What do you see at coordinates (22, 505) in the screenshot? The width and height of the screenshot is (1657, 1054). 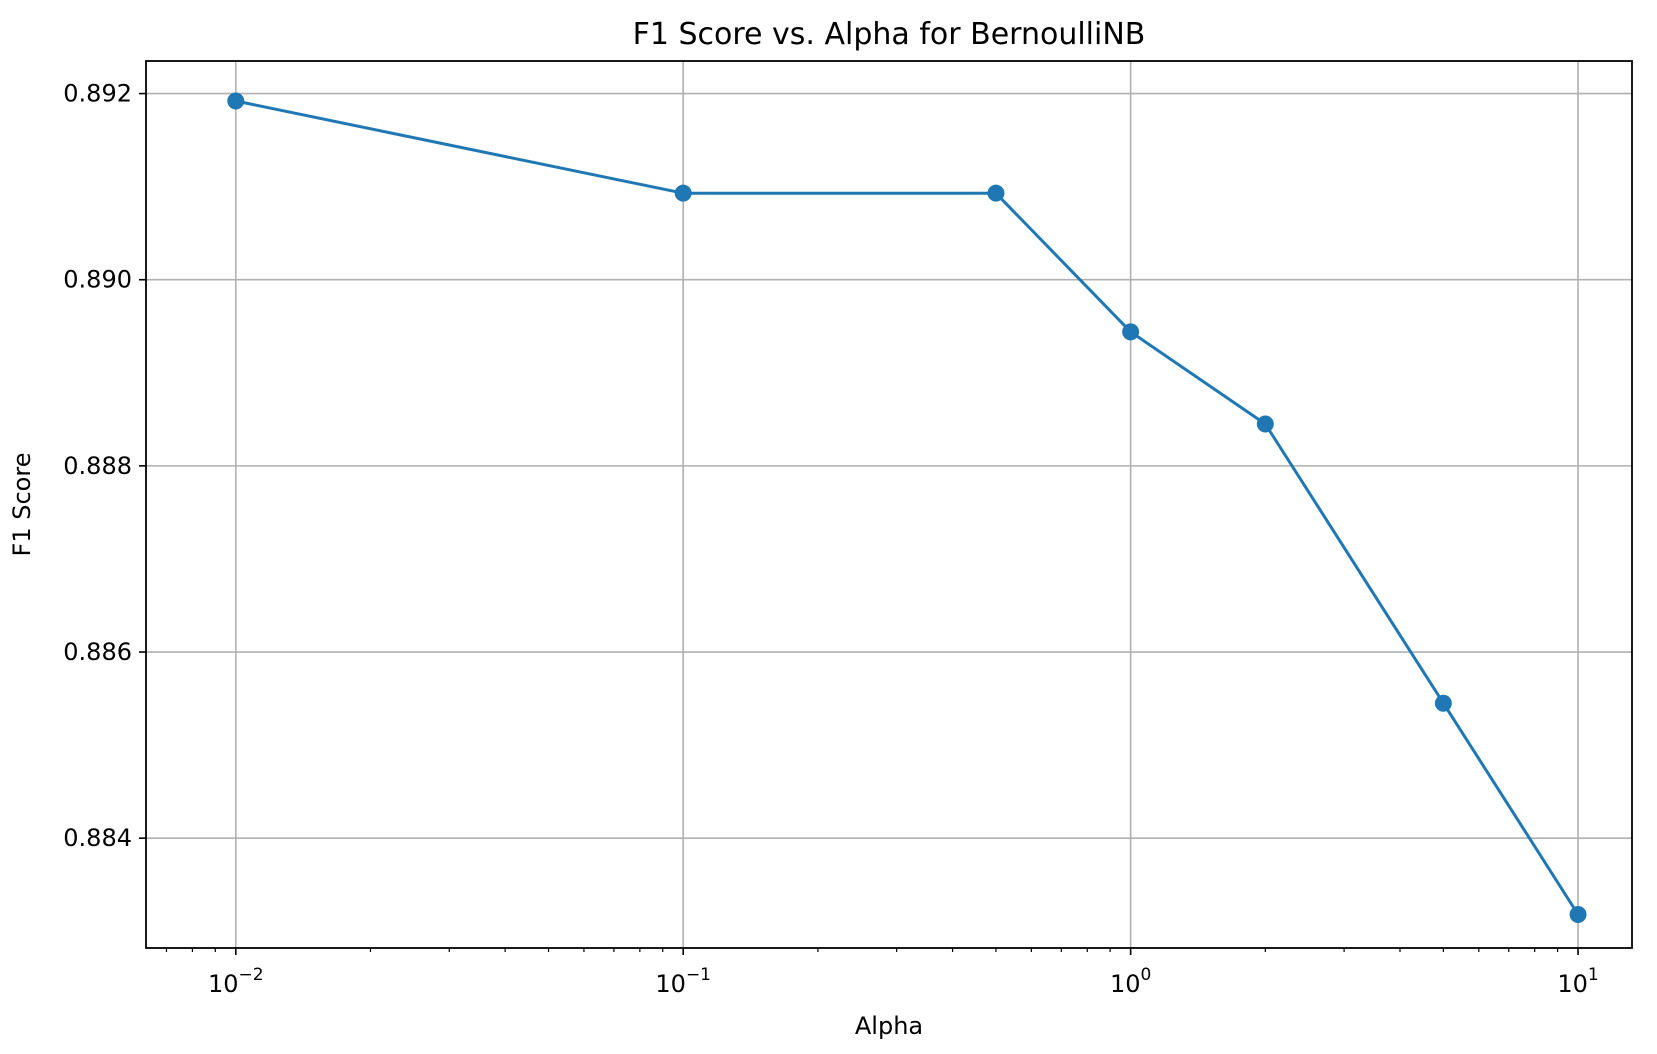 I see `y-axis-label: F1 Score` at bounding box center [22, 505].